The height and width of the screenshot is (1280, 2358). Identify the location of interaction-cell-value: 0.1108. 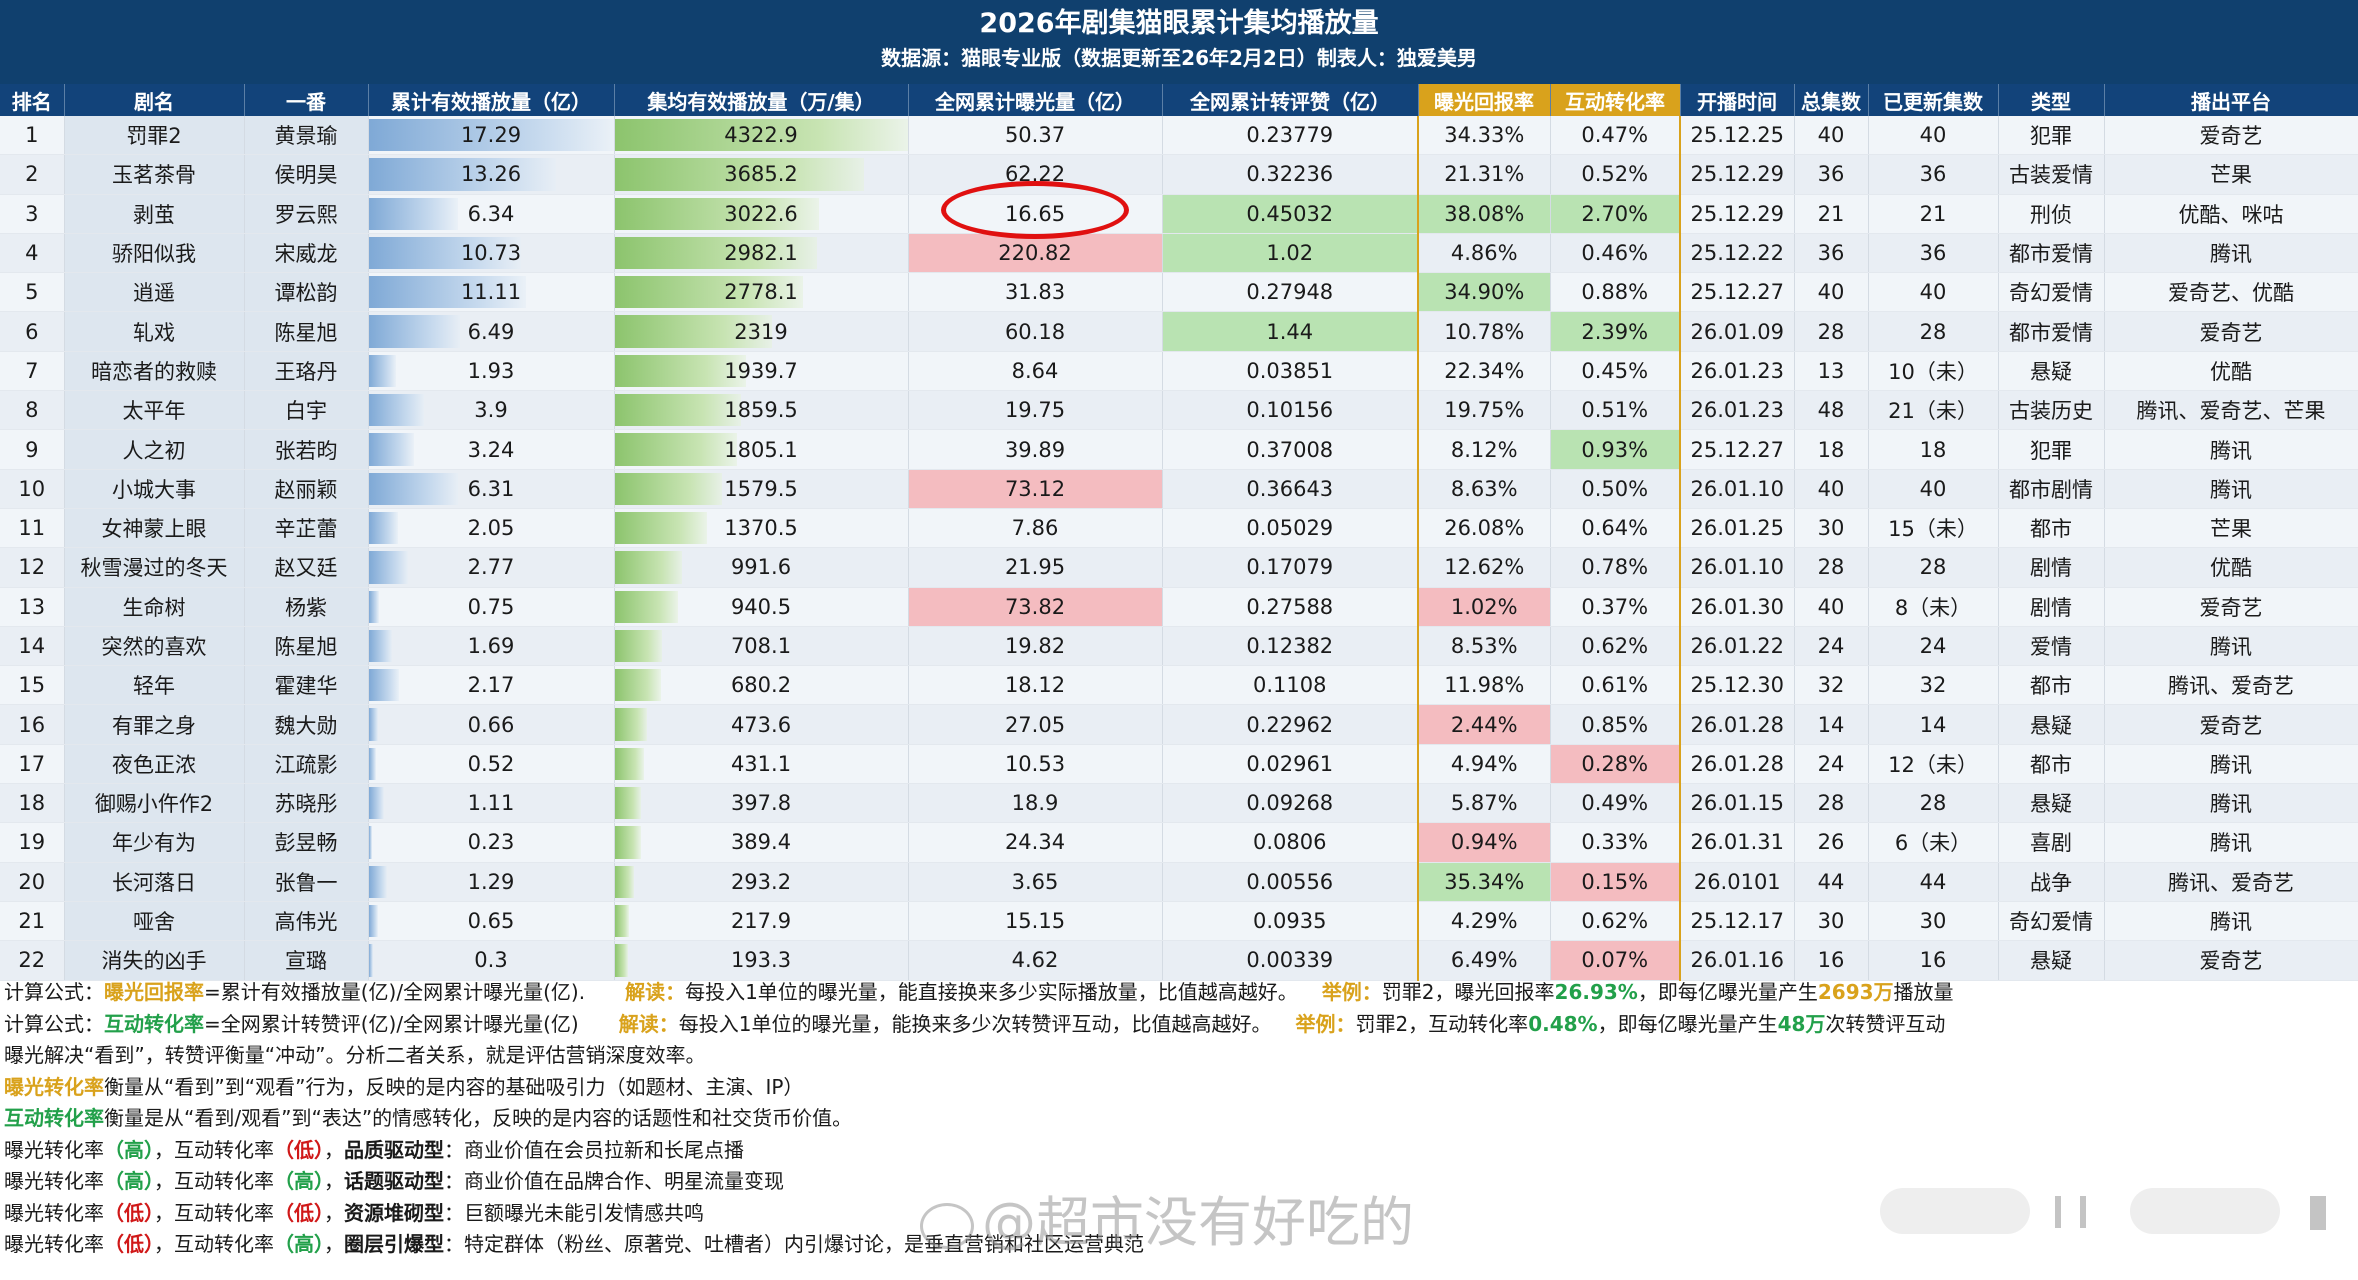
(1290, 685).